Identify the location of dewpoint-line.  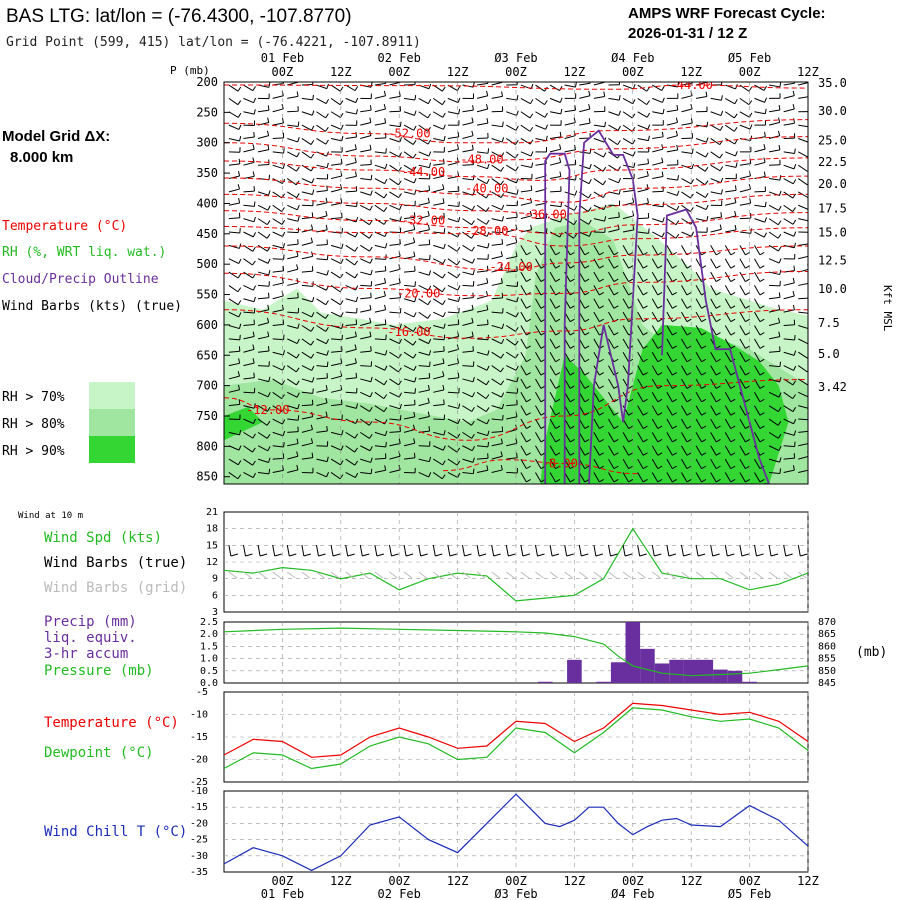
(516, 738).